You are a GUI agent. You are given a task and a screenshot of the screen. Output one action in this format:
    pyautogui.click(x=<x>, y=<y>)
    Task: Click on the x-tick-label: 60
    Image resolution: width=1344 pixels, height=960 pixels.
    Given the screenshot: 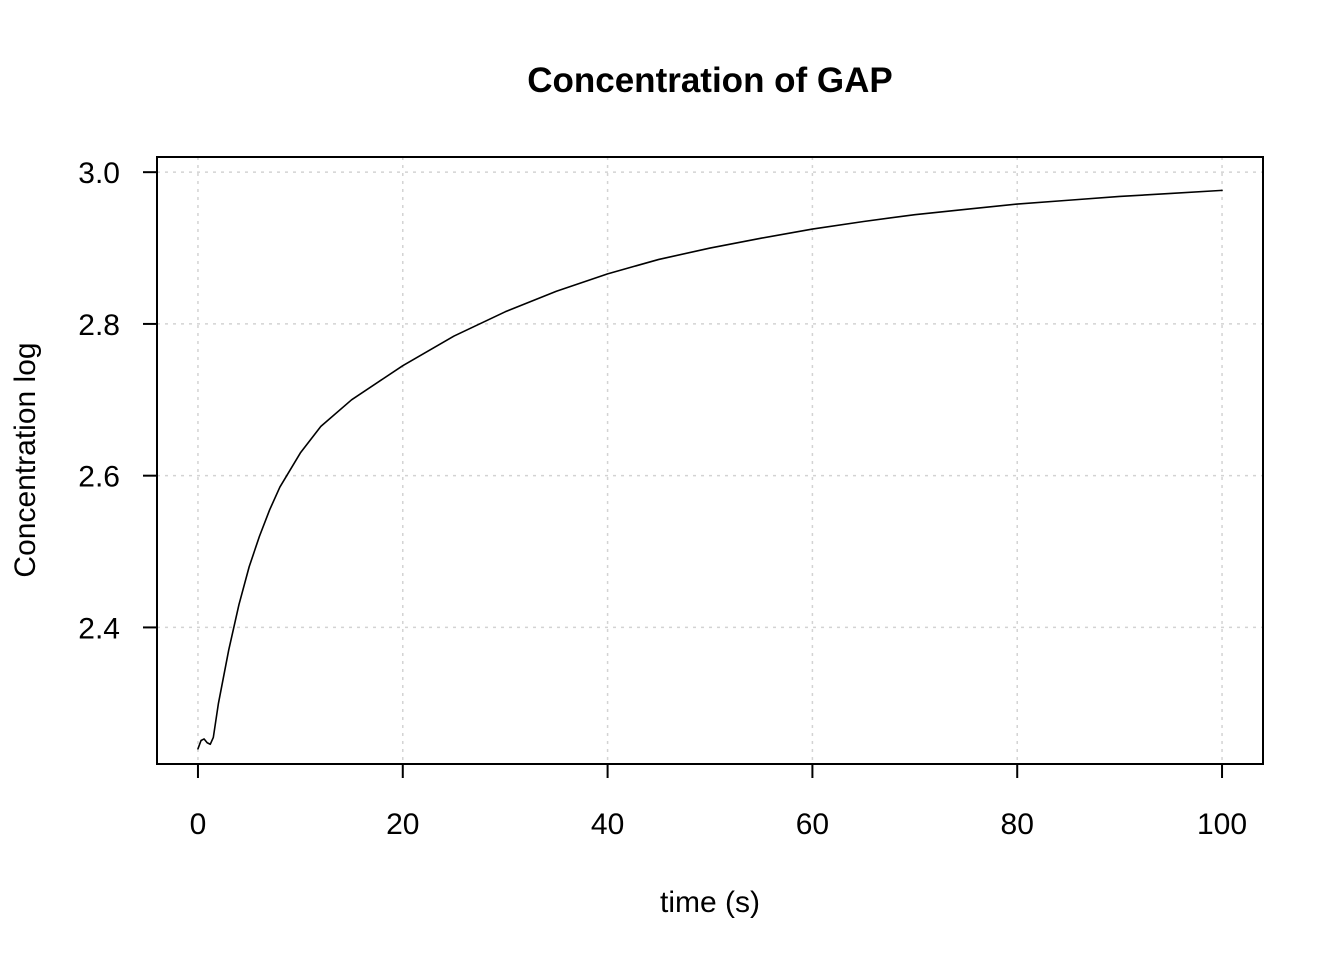 What is the action you would take?
    pyautogui.click(x=812, y=824)
    